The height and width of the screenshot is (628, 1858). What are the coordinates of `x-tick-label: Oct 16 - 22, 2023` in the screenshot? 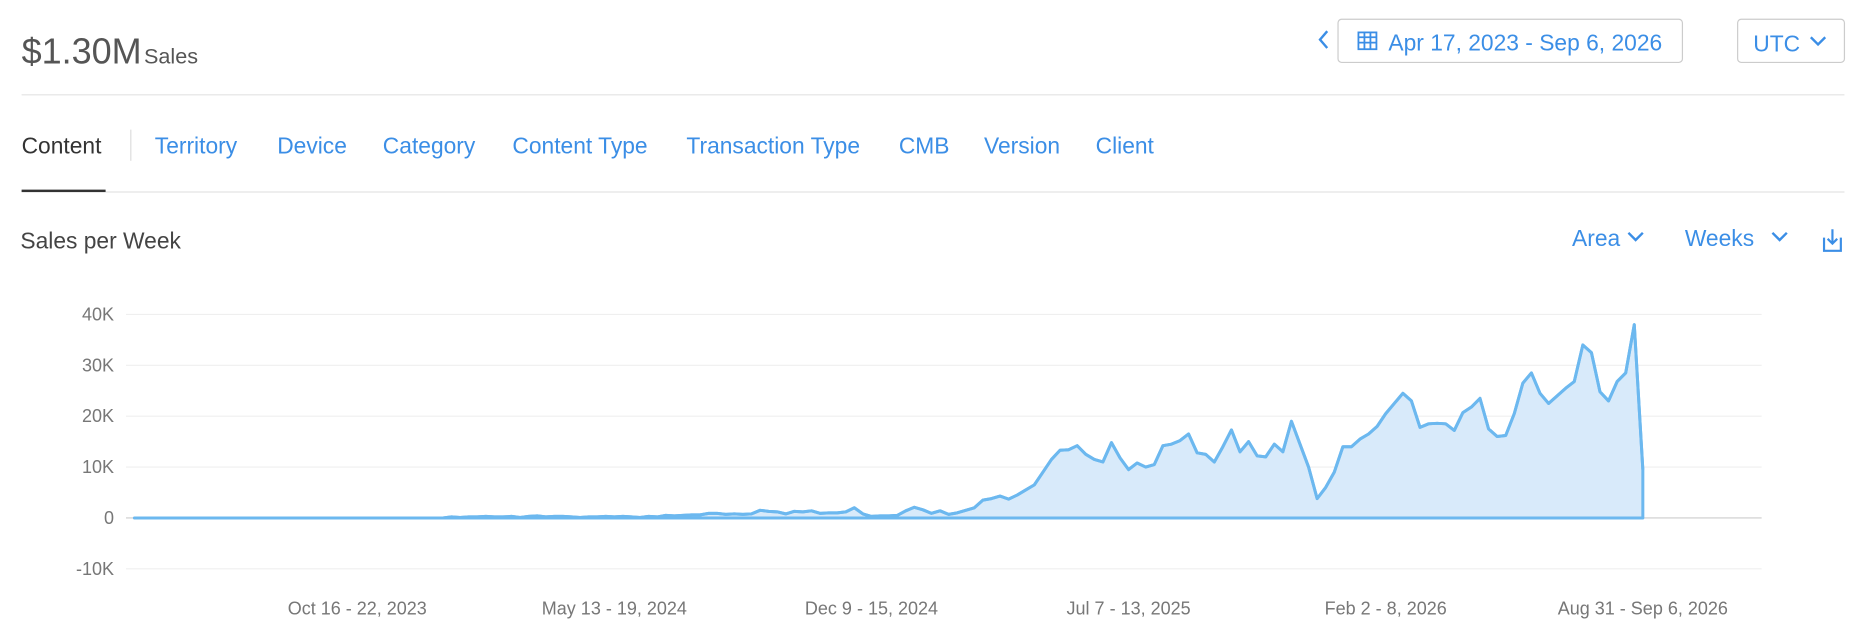 It's located at (357, 608).